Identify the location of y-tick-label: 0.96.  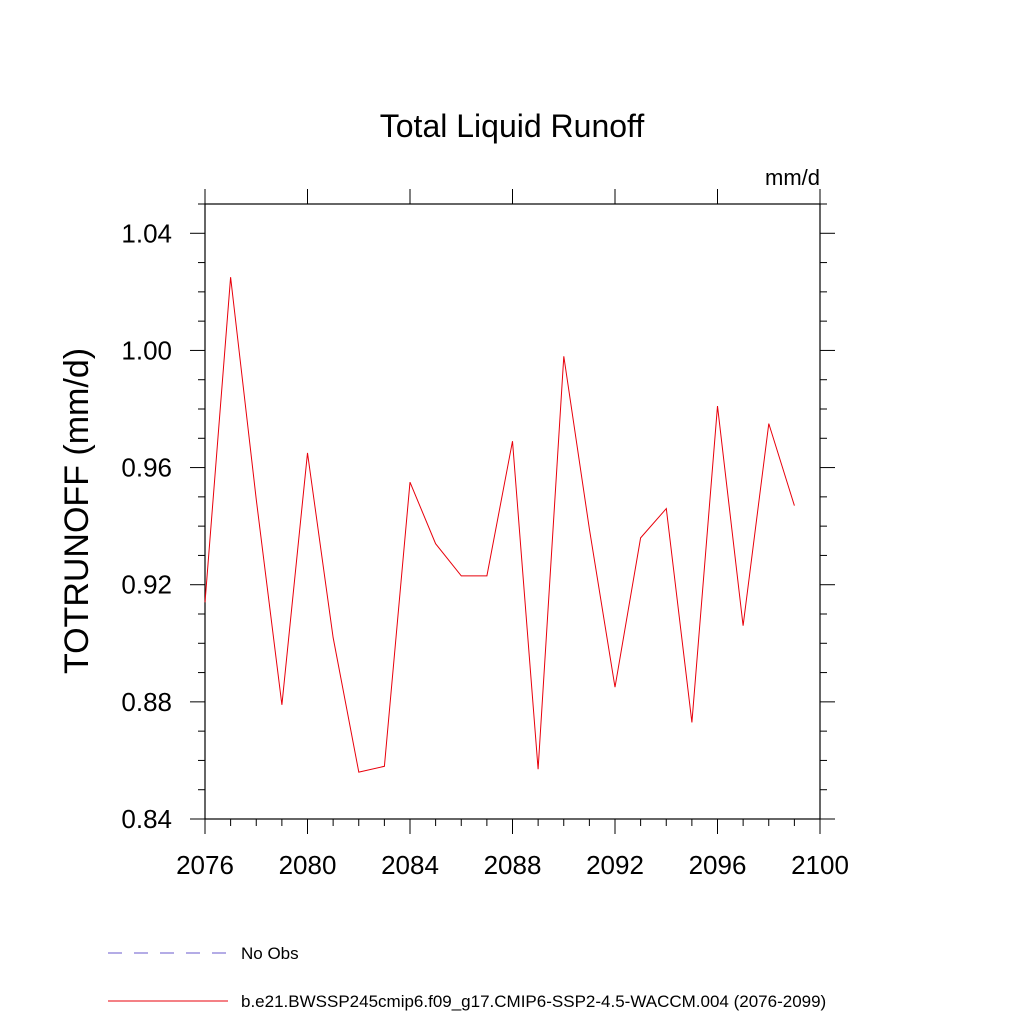
(146, 468).